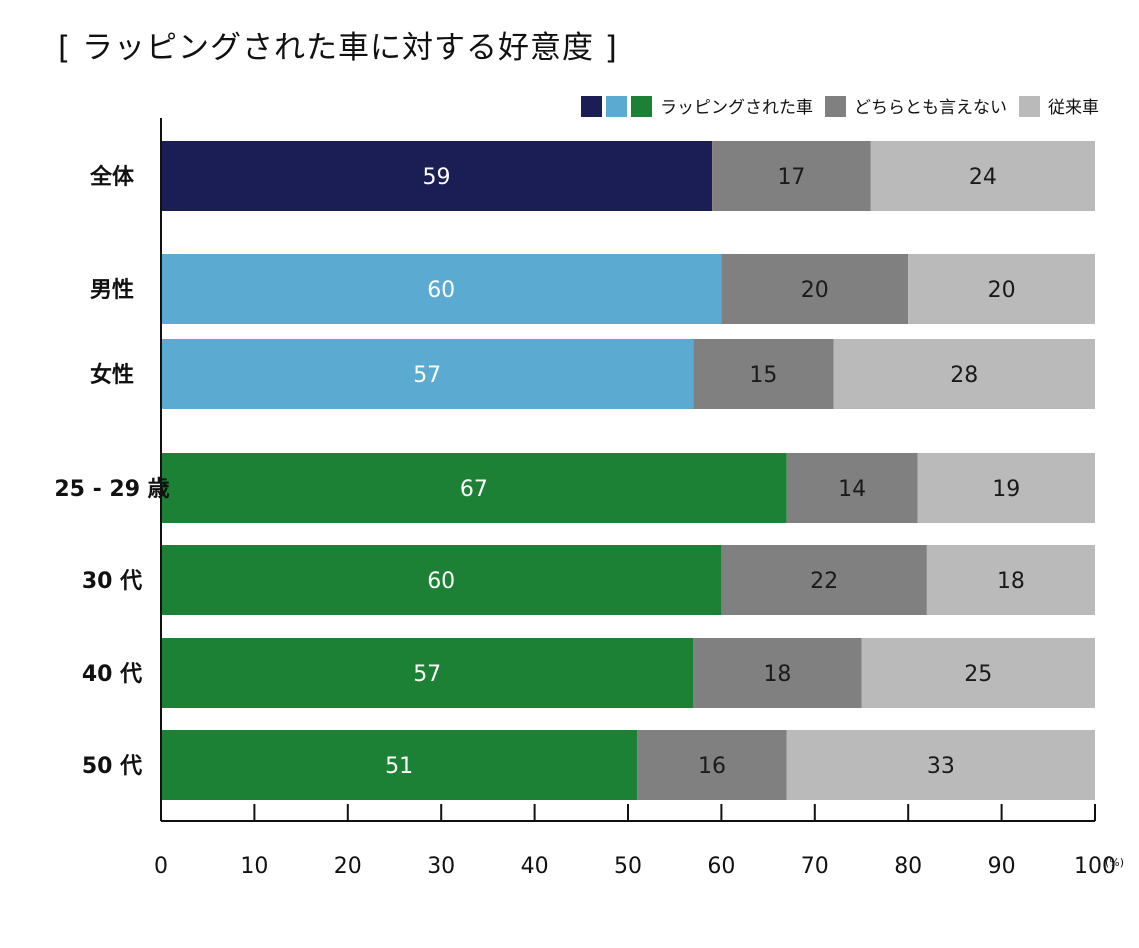 The height and width of the screenshot is (948, 1139). I want to click on x-axis-unit: (%), so click(1114, 862).